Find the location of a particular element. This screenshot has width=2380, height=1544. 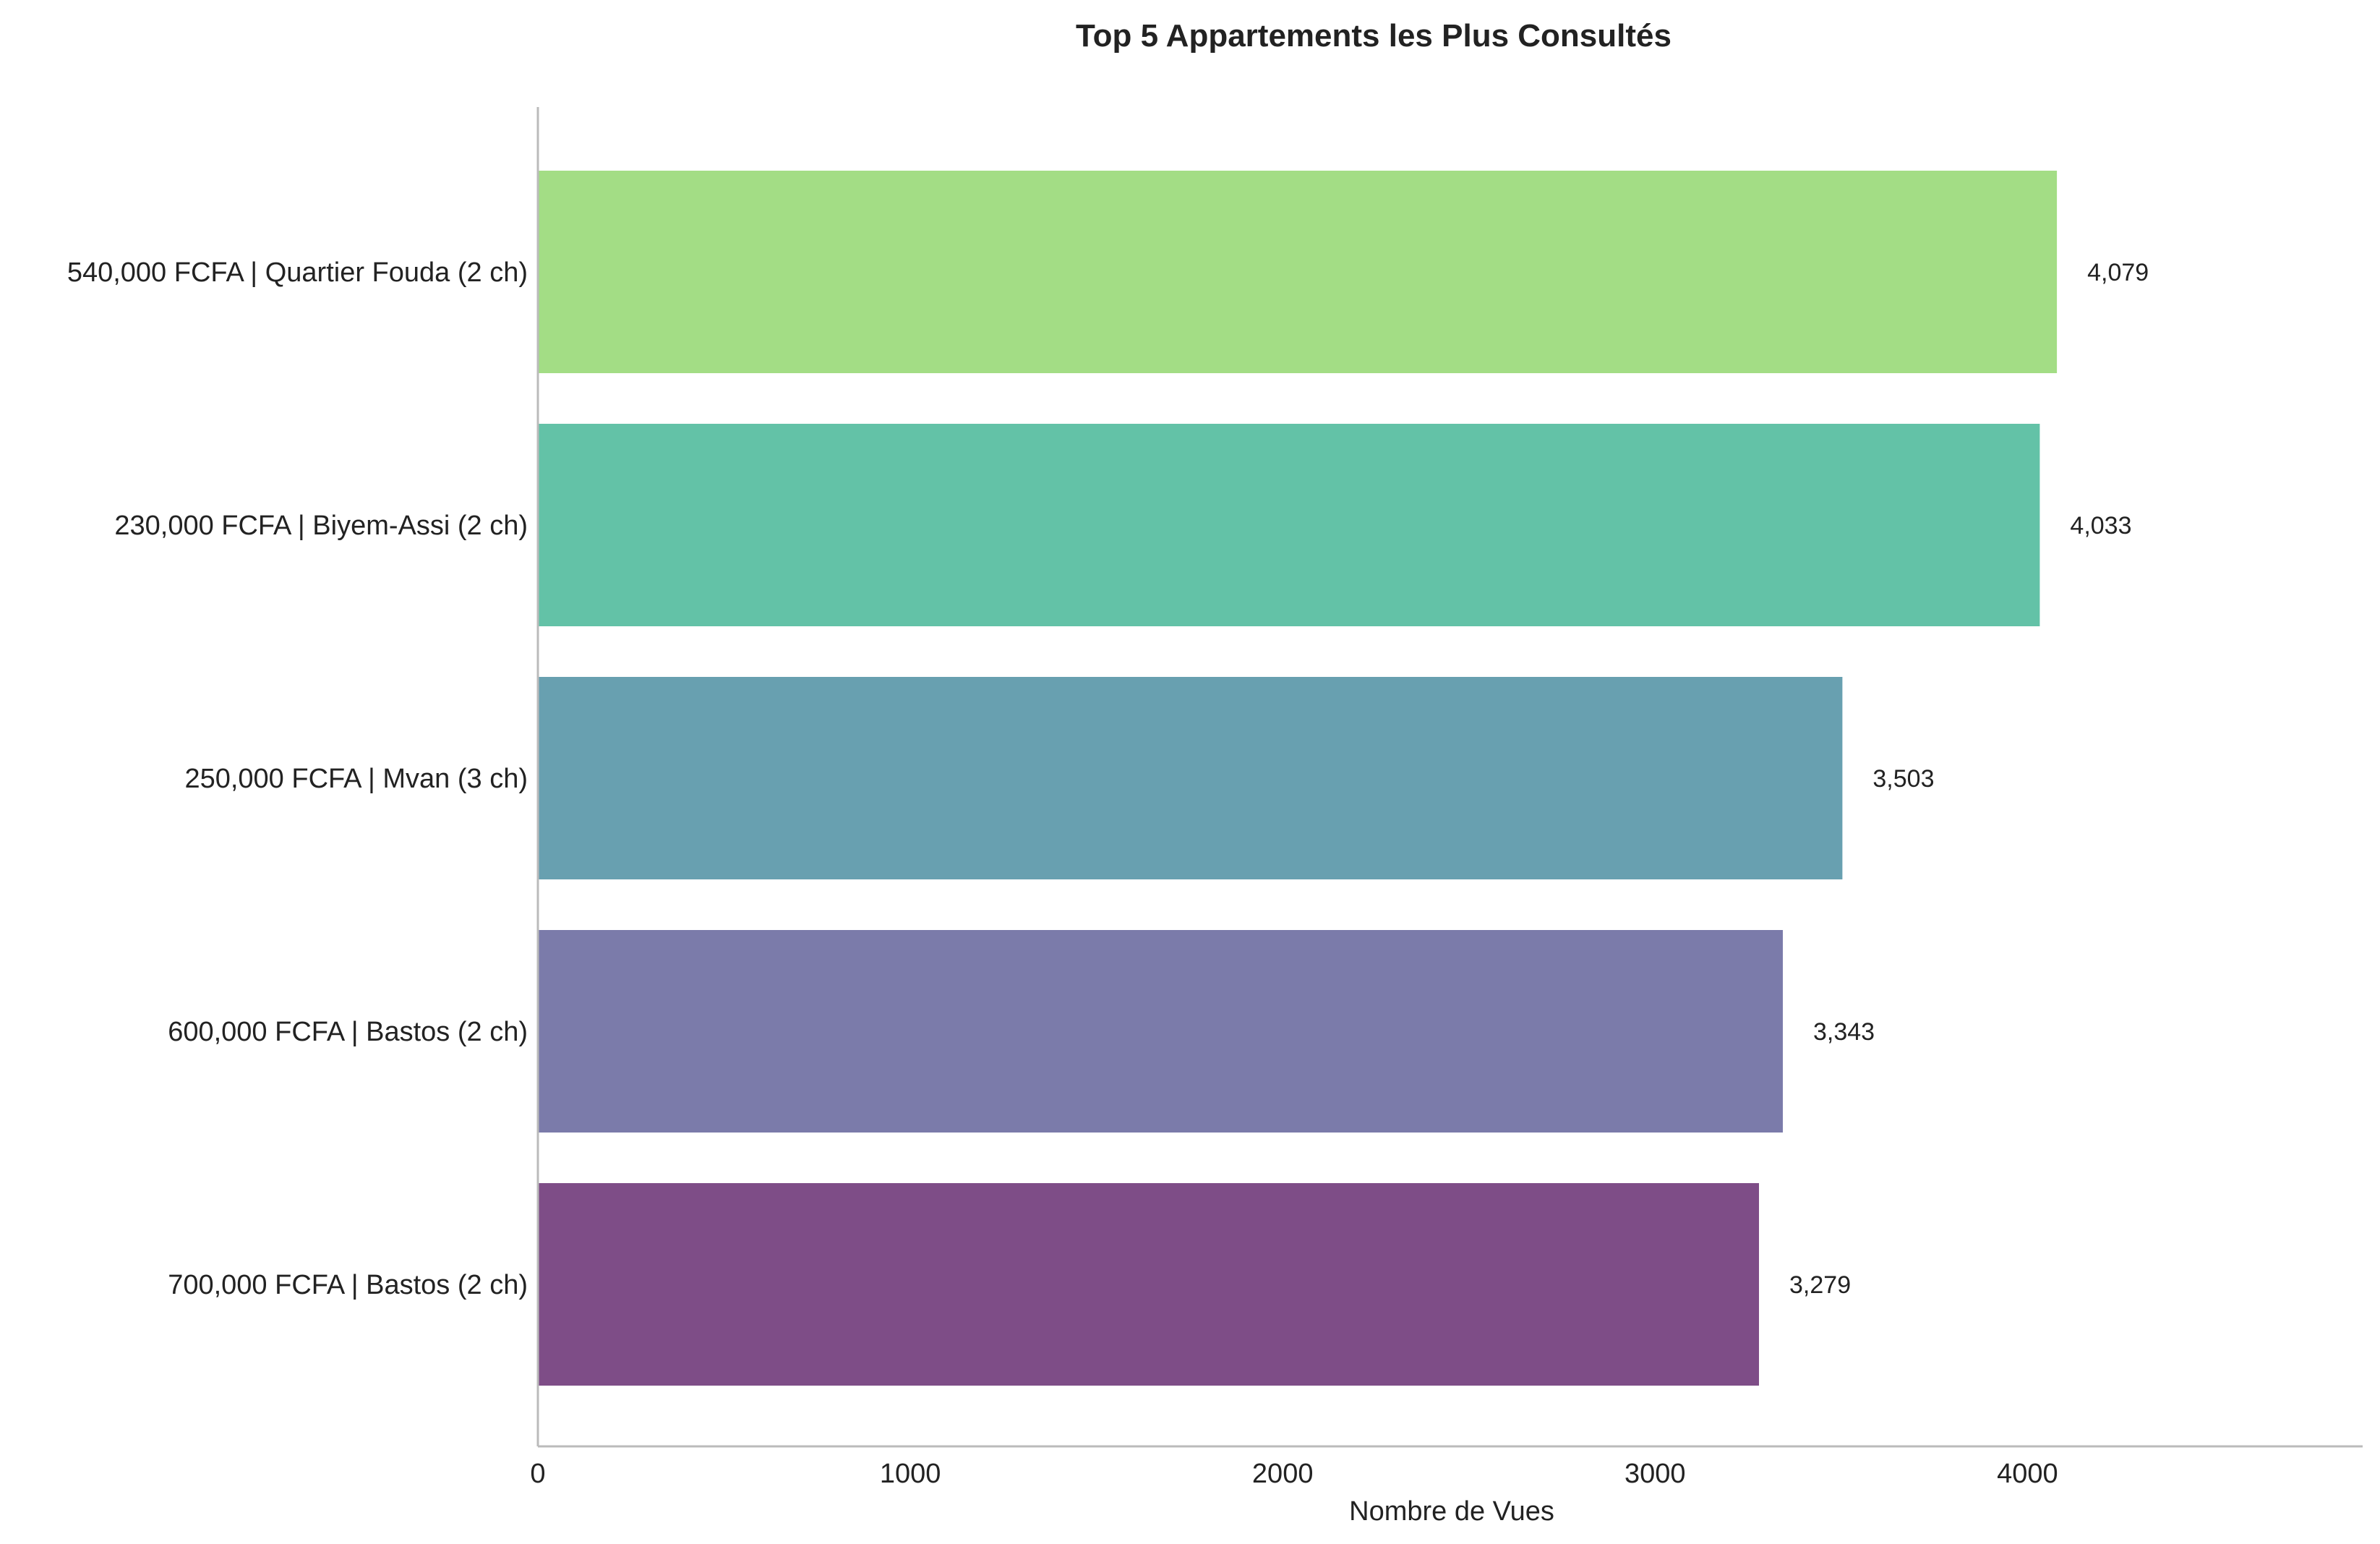

value-label-1: 4,079 is located at coordinates (2118, 273).